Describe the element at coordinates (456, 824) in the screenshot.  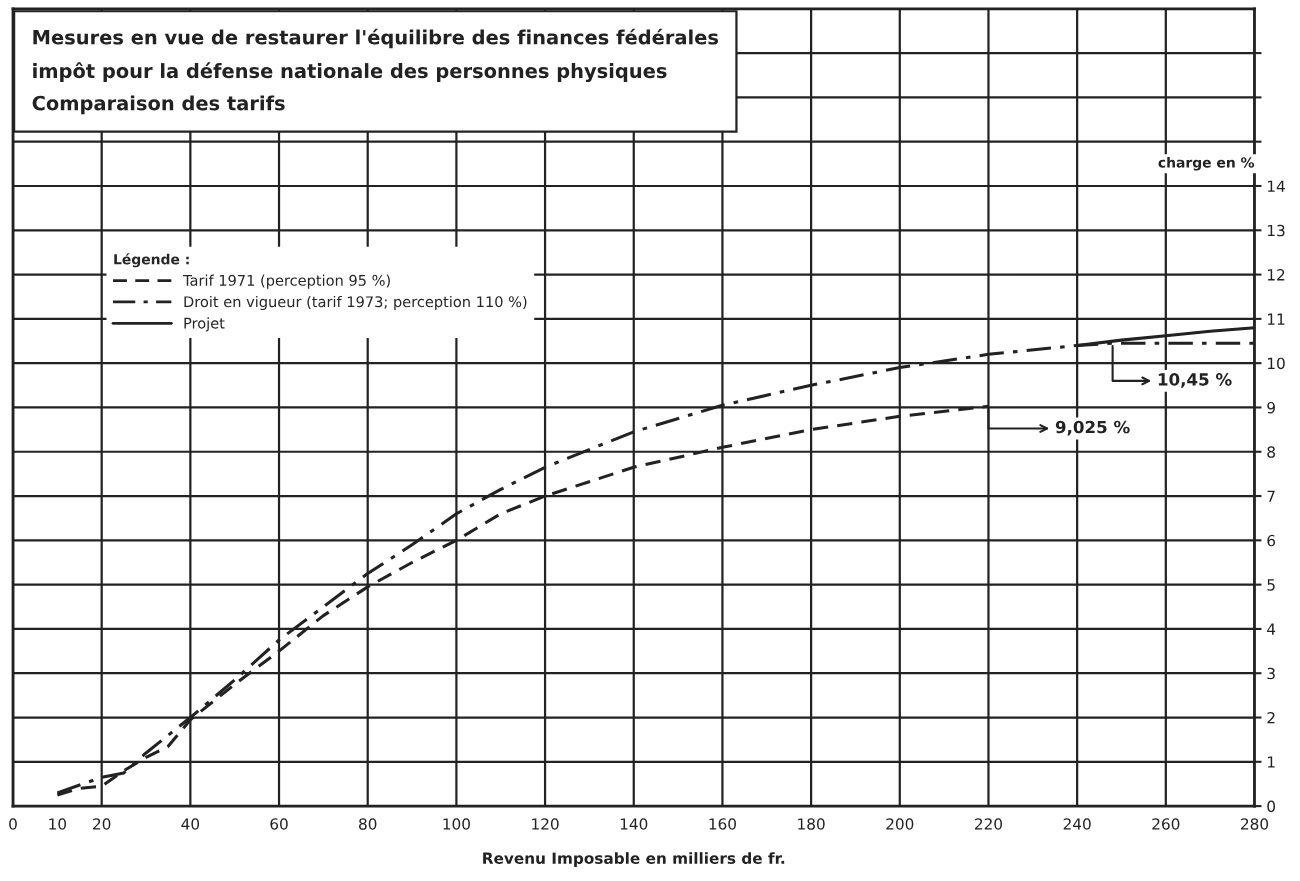
I see `x-tick-label: 100` at that location.